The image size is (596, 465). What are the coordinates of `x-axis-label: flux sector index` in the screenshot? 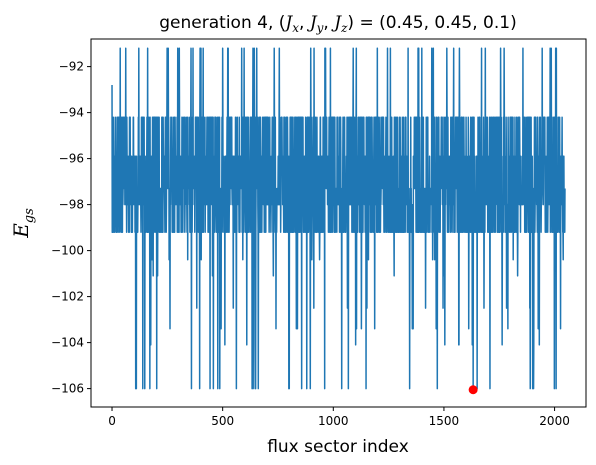 It's located at (338, 447).